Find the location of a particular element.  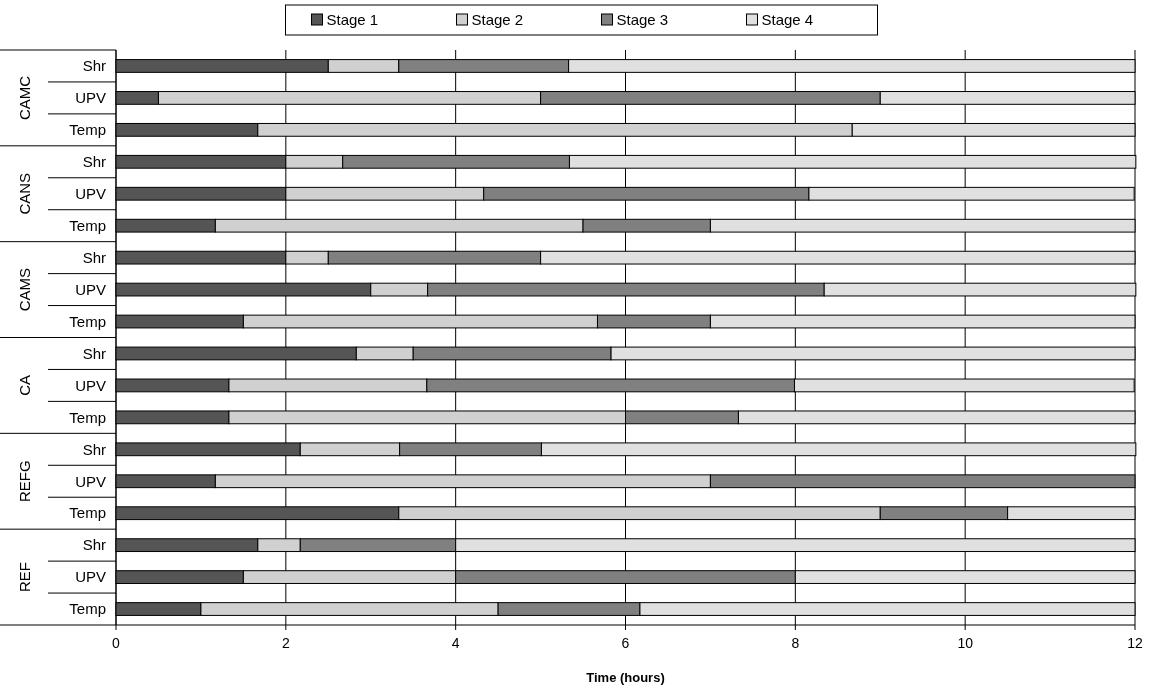

legend-label: Stage 4 is located at coordinates (787, 19).